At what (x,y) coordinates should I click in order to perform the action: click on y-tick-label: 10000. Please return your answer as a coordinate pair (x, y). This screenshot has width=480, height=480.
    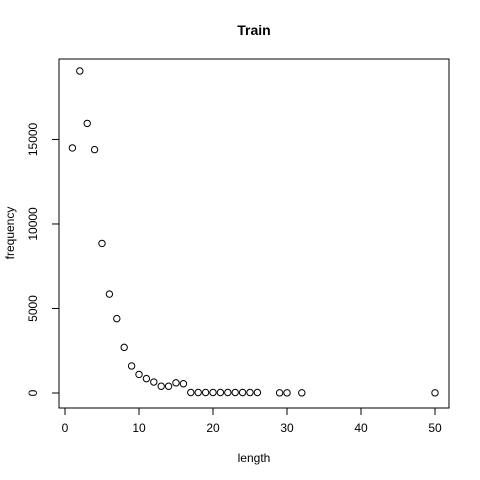
    Looking at the image, I should click on (33, 224).